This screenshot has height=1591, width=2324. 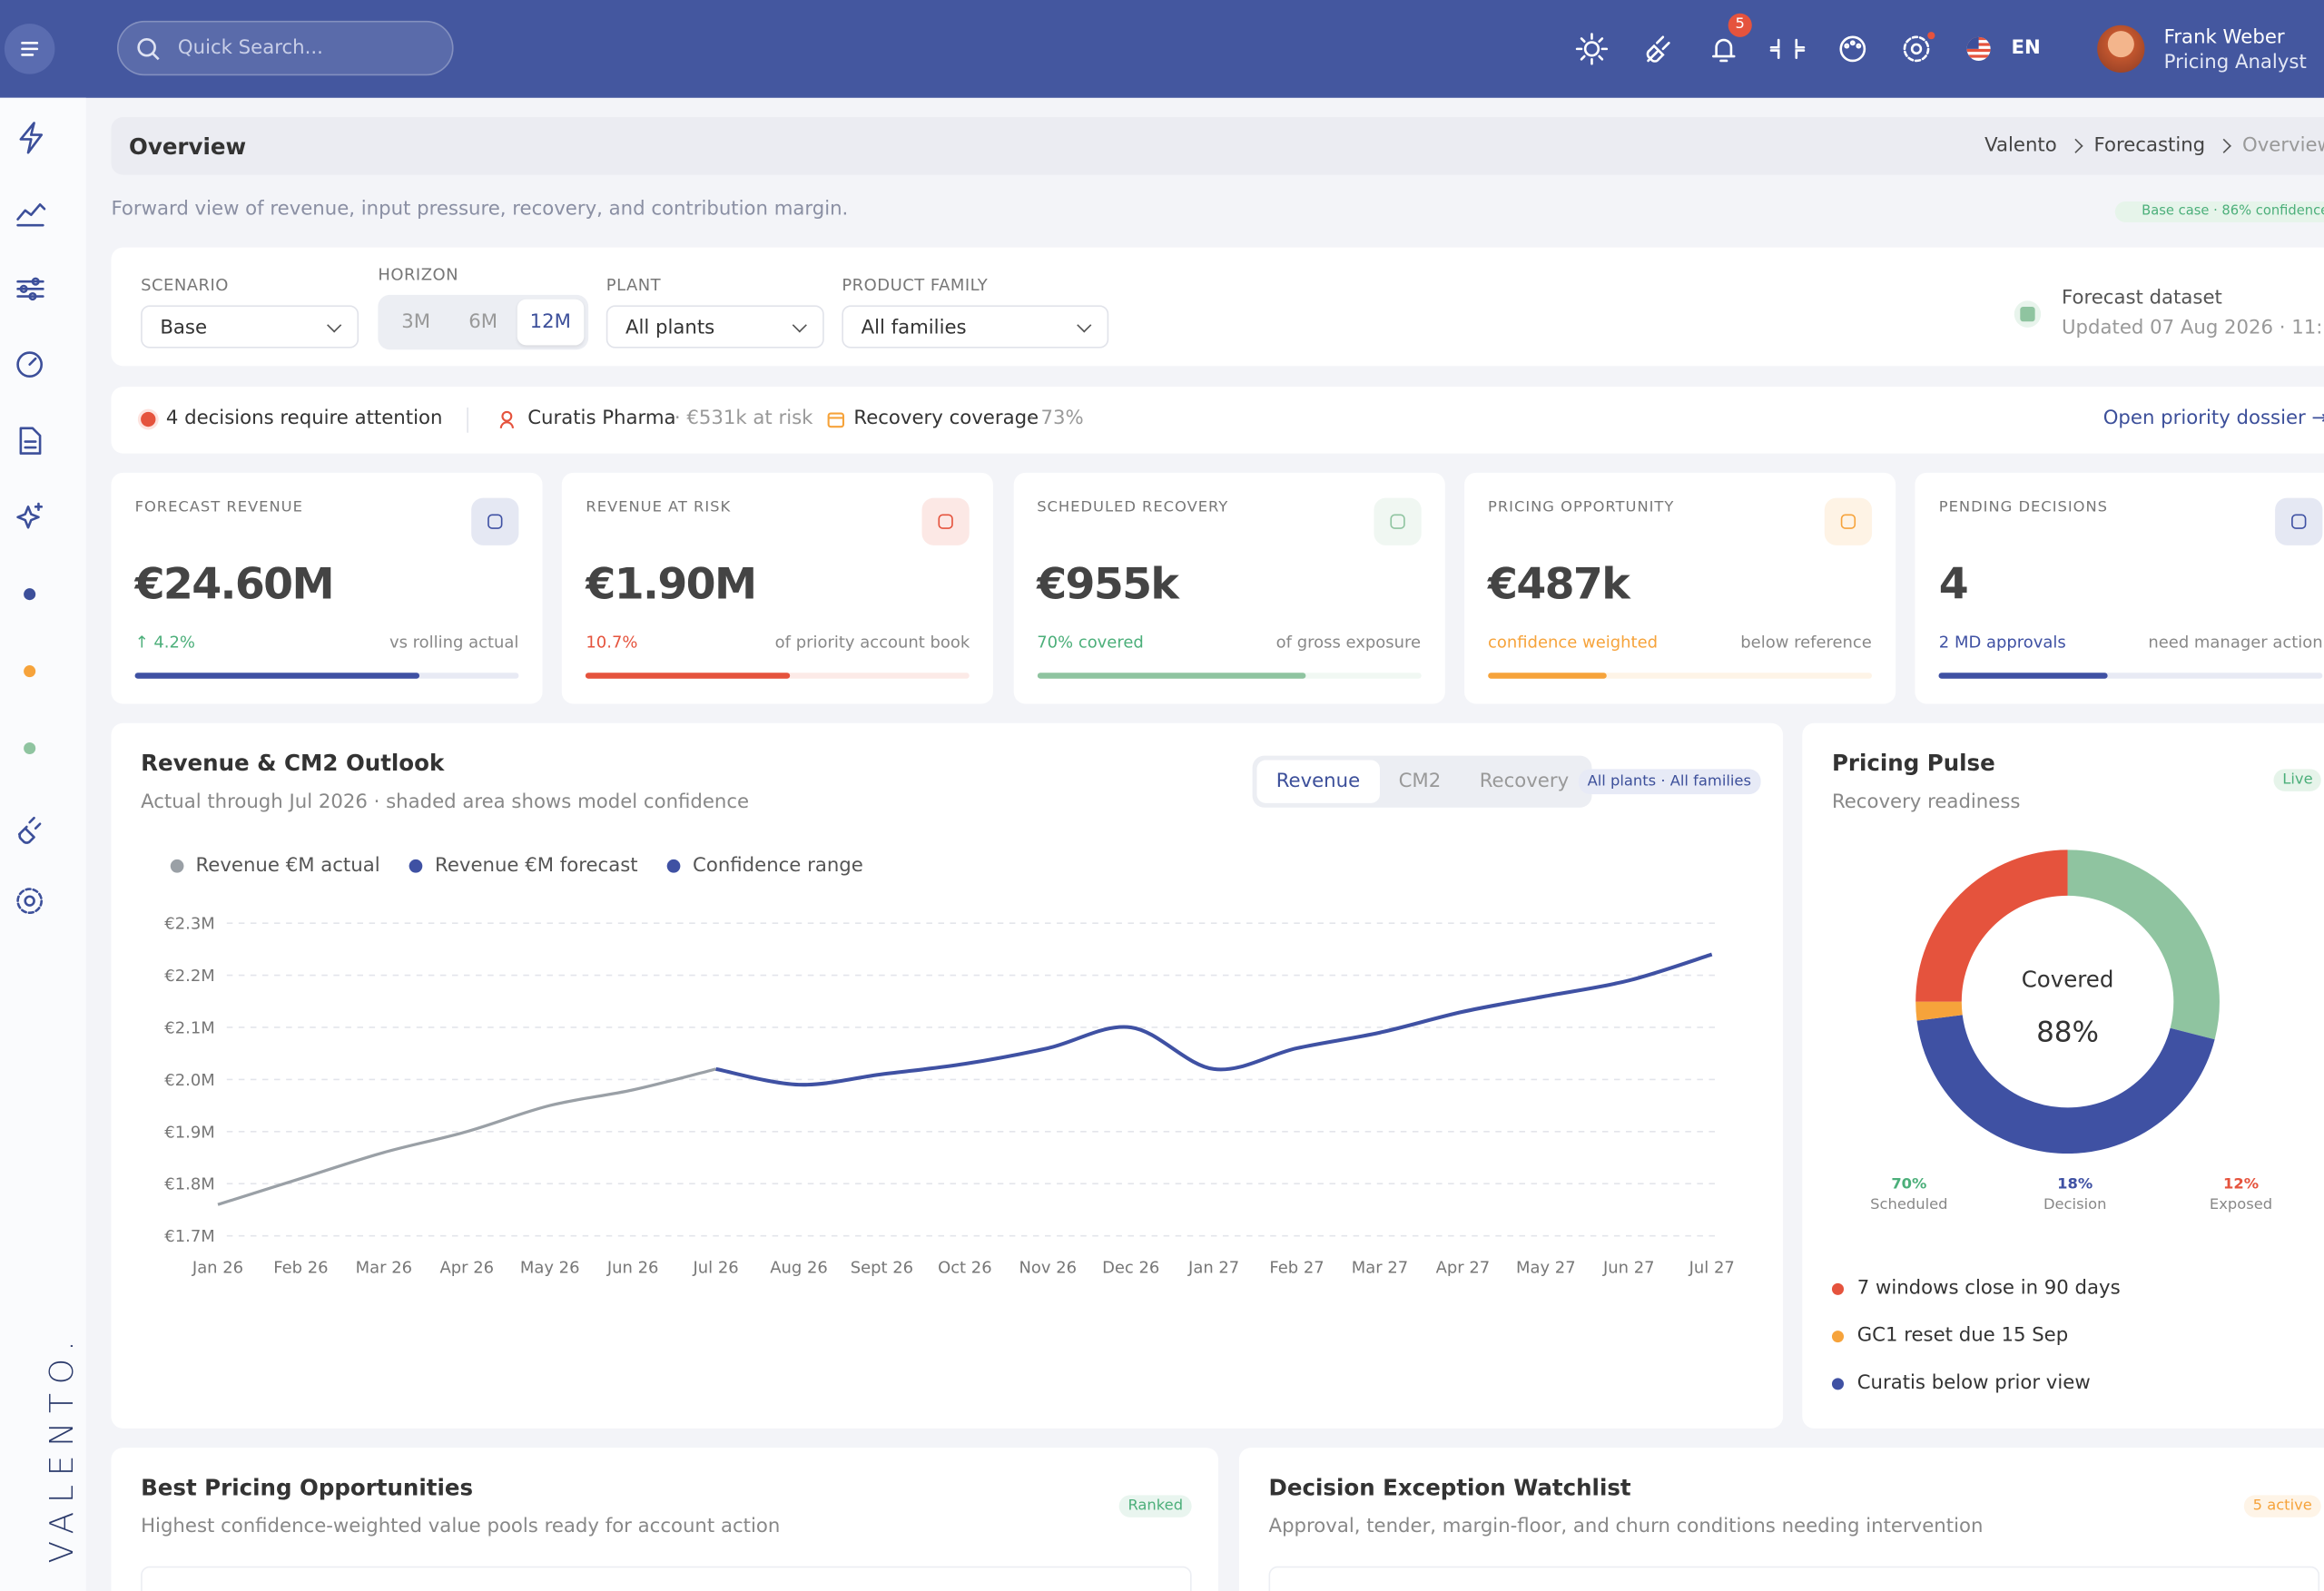 What do you see at coordinates (915, 285) in the screenshot?
I see `filter-label: PRODUCT FAMILY` at bounding box center [915, 285].